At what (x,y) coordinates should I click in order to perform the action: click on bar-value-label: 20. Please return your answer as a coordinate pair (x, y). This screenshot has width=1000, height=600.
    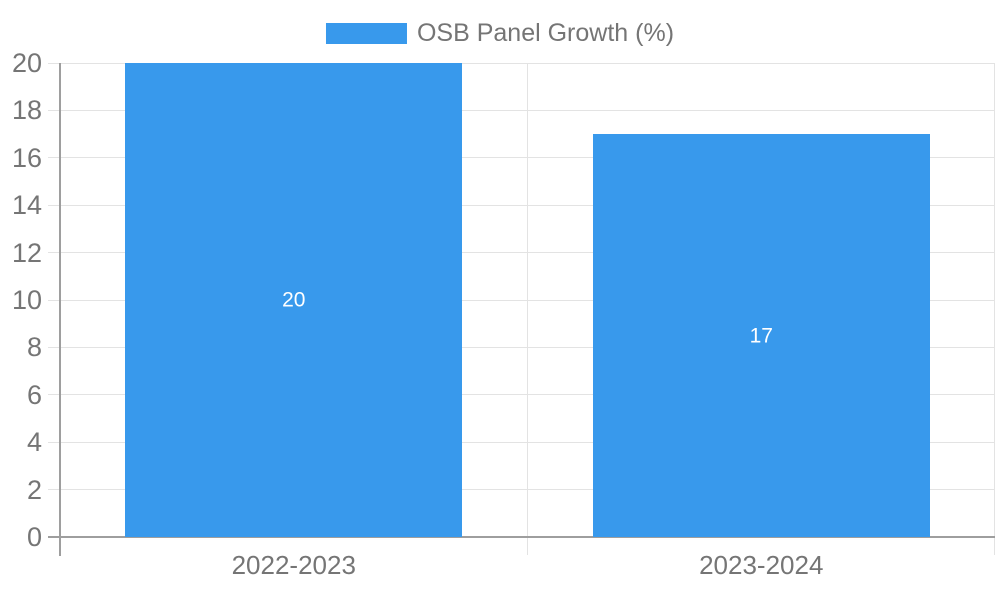
    Looking at the image, I should click on (294, 300).